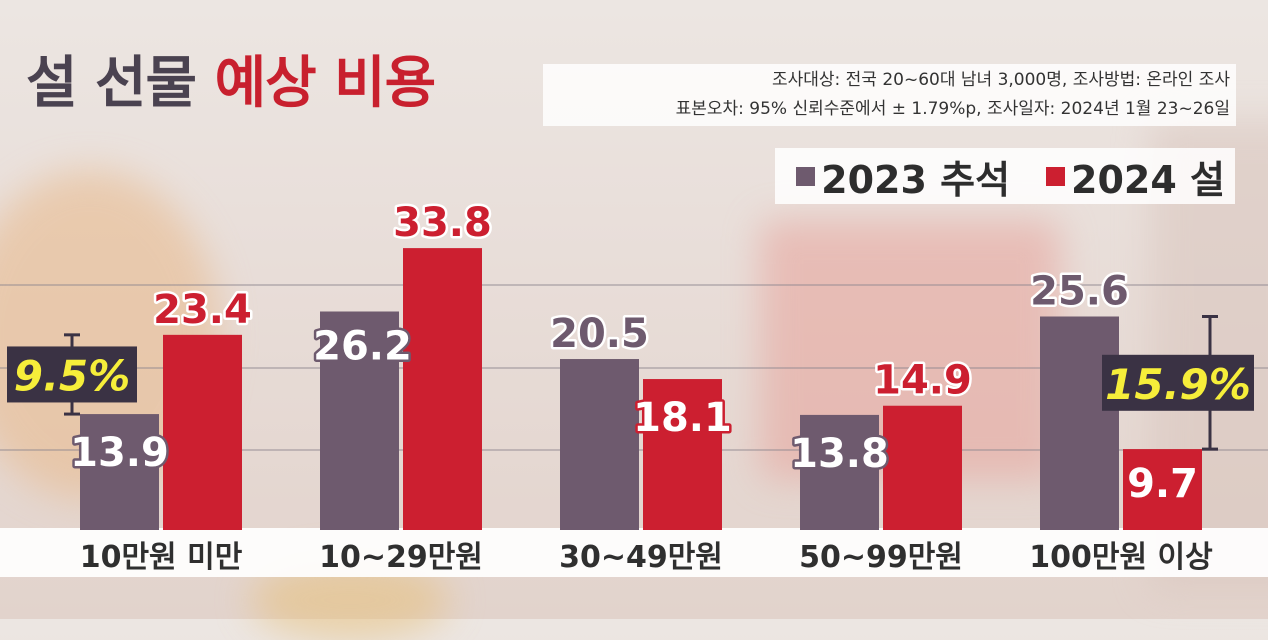  Describe the element at coordinates (839, 454) in the screenshot. I see `value-label-2023: 13.8` at that location.